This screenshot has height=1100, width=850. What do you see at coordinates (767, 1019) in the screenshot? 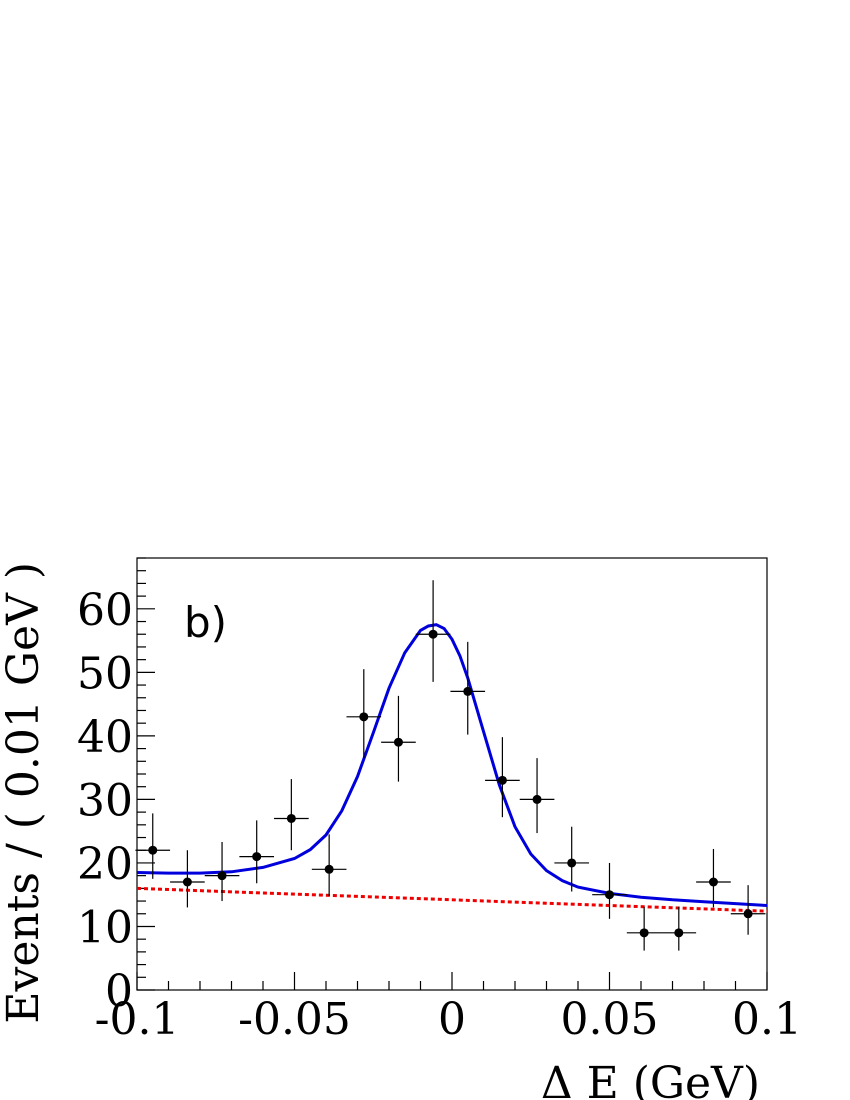
I see `x-tick-label: 0.1` at bounding box center [767, 1019].